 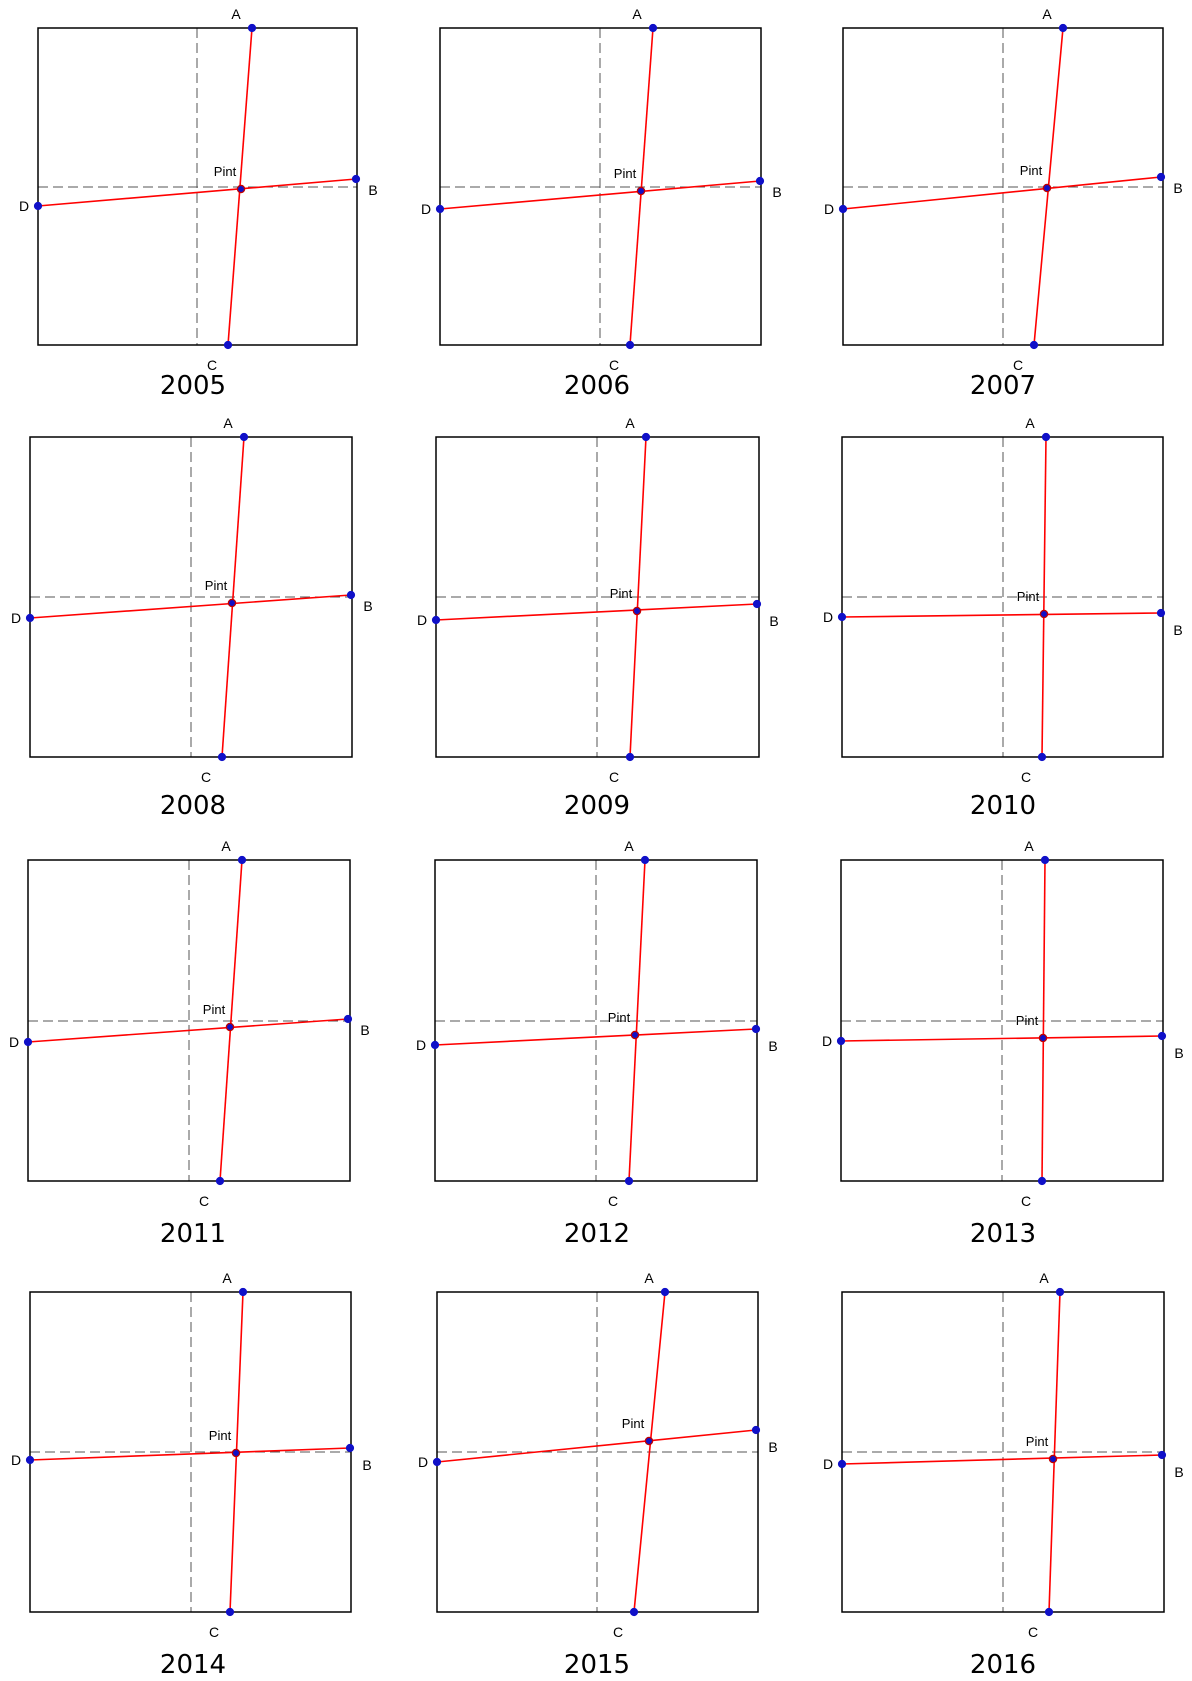 I want to click on year-caption: 2011, so click(x=193, y=1234).